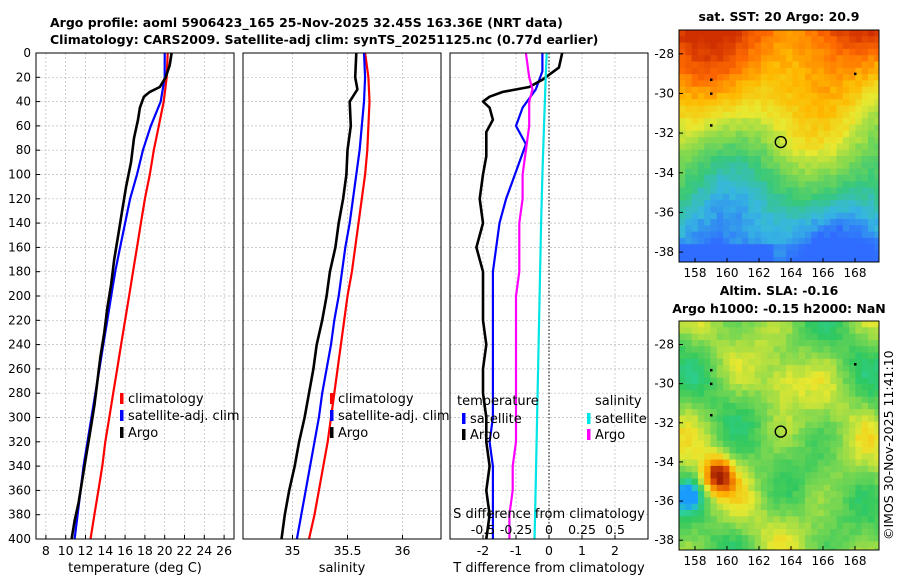  What do you see at coordinates (664, 212) in the screenshot?
I see `sst_map-ytick-label: -36` at bounding box center [664, 212].